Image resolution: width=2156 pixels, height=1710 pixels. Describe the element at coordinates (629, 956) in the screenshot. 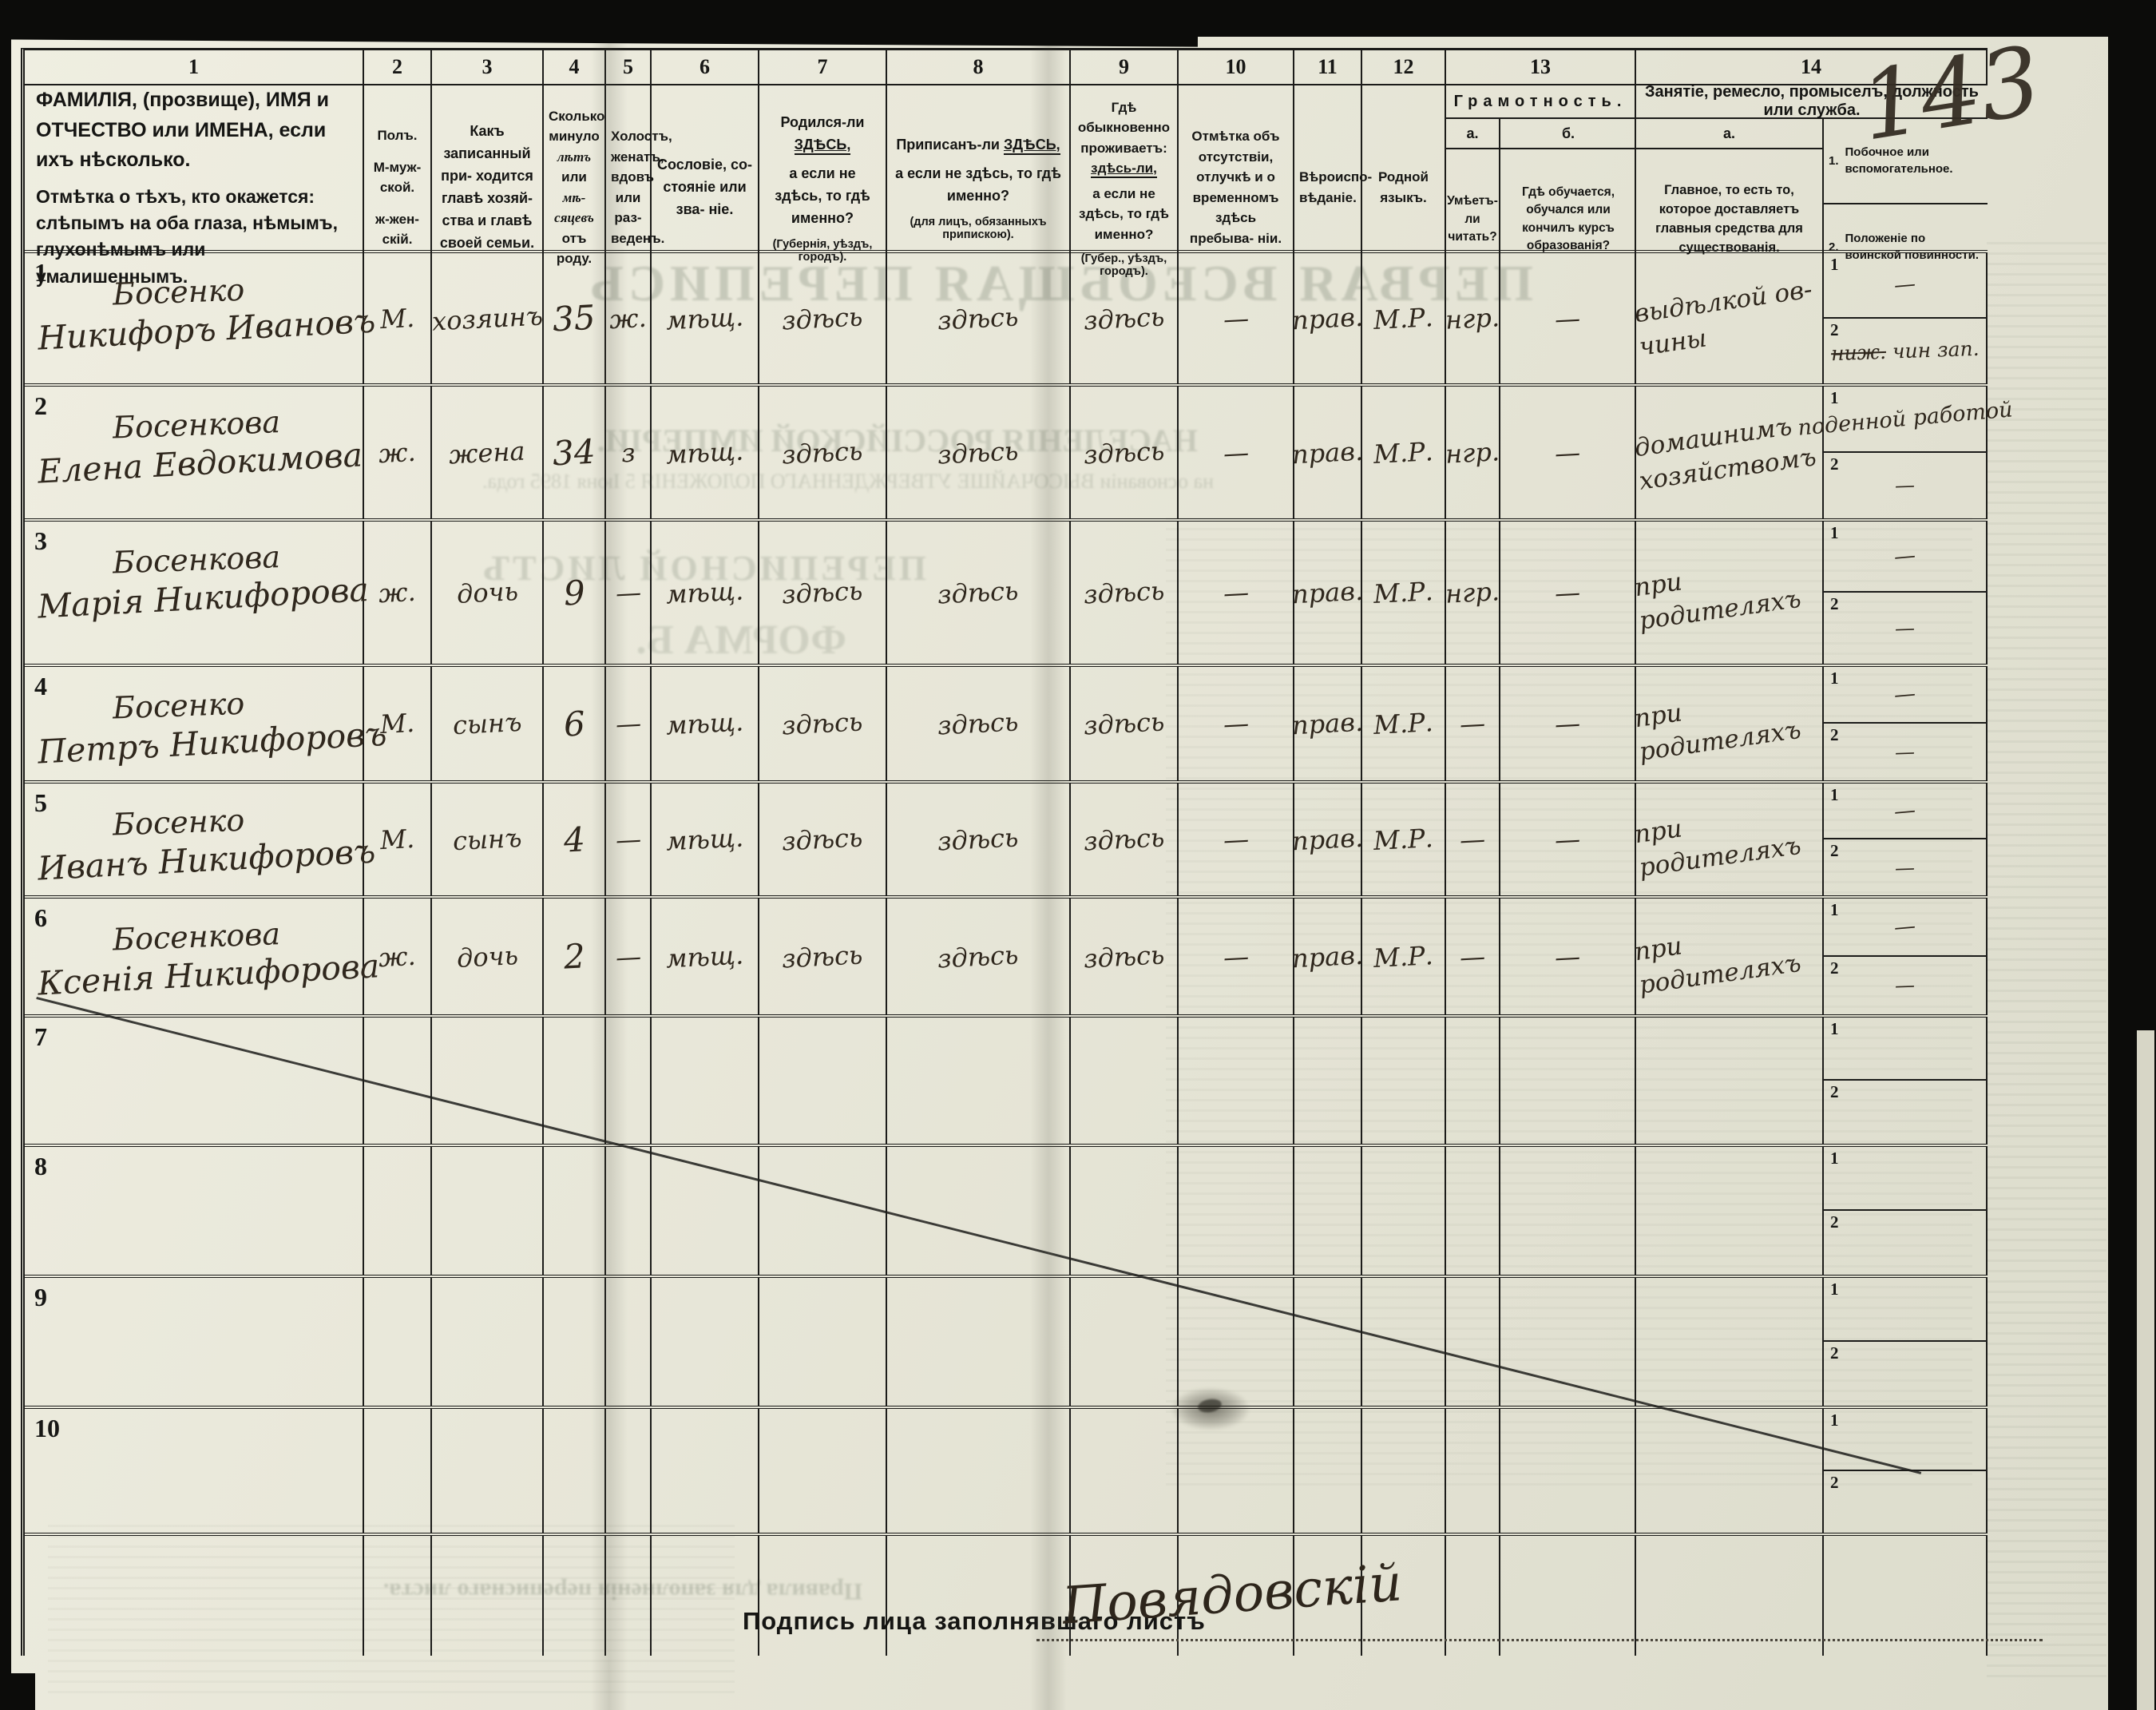

I see `marital-cell: —` at that location.